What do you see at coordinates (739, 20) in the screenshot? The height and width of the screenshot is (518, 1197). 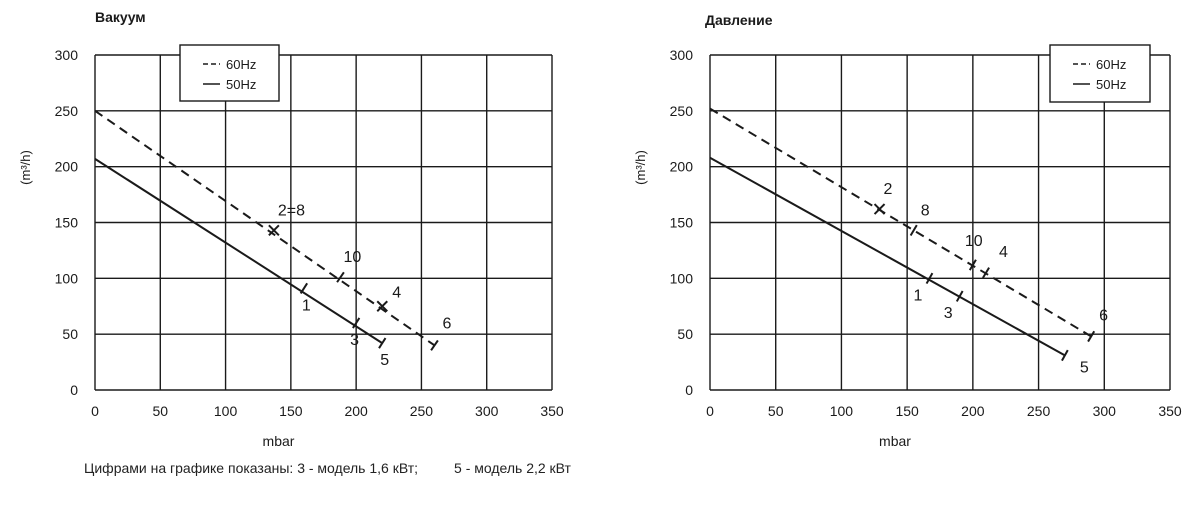 I see `chart-title: Давление` at bounding box center [739, 20].